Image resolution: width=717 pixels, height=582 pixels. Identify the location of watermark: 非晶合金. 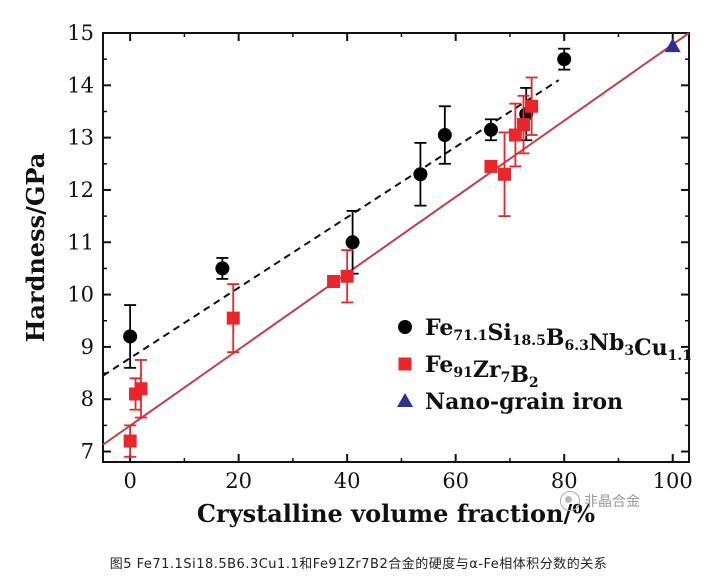
(600, 501).